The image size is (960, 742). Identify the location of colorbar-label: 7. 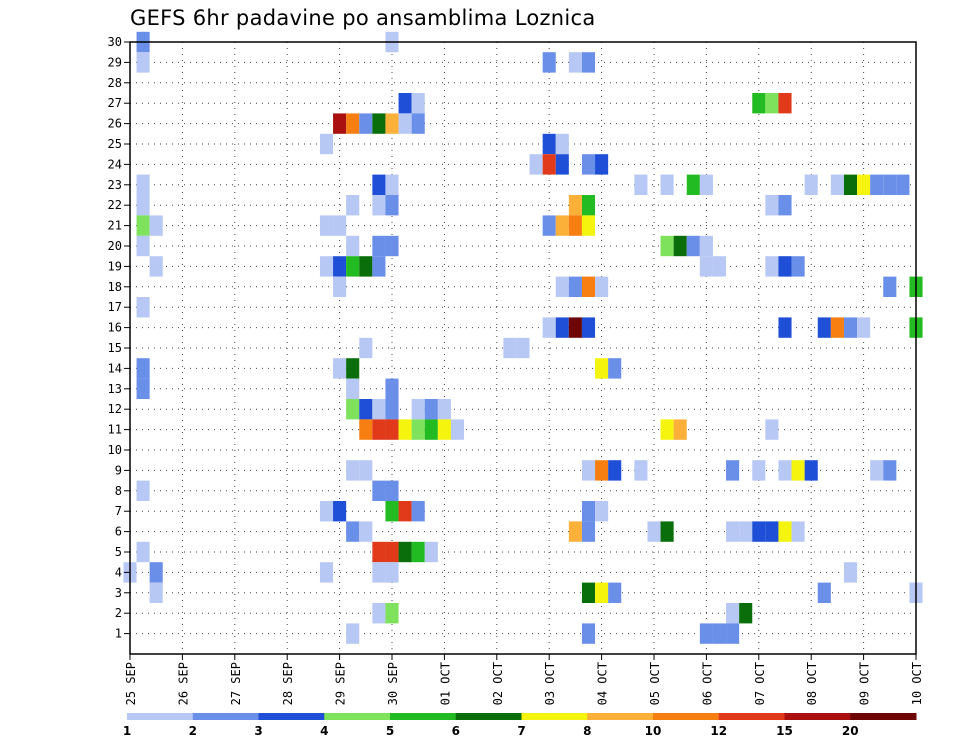
(521, 731).